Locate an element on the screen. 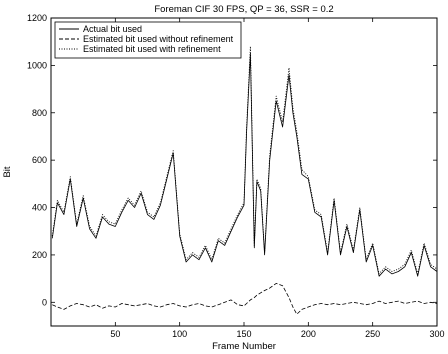  y-tick-label: 800 is located at coordinates (39, 113).